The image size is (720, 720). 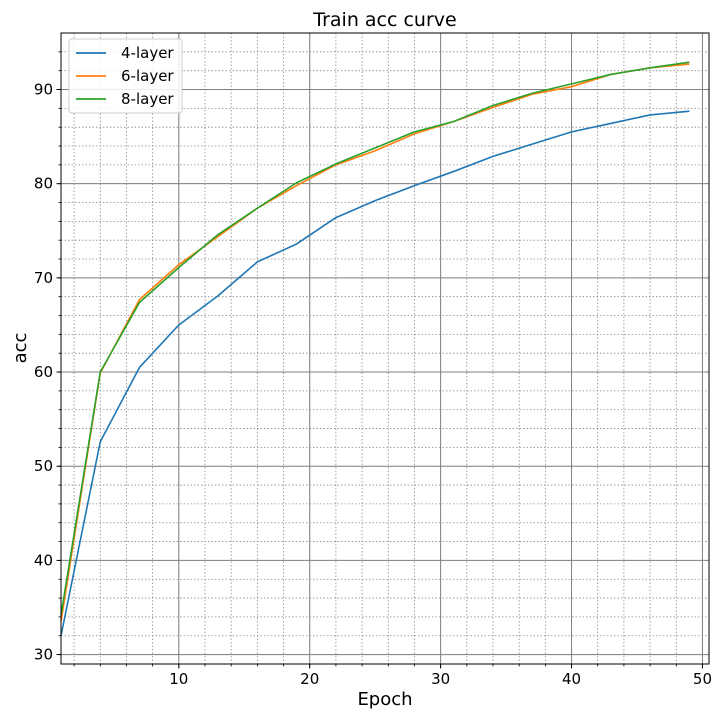 I want to click on y-tick-label: 70, so click(x=43, y=278).